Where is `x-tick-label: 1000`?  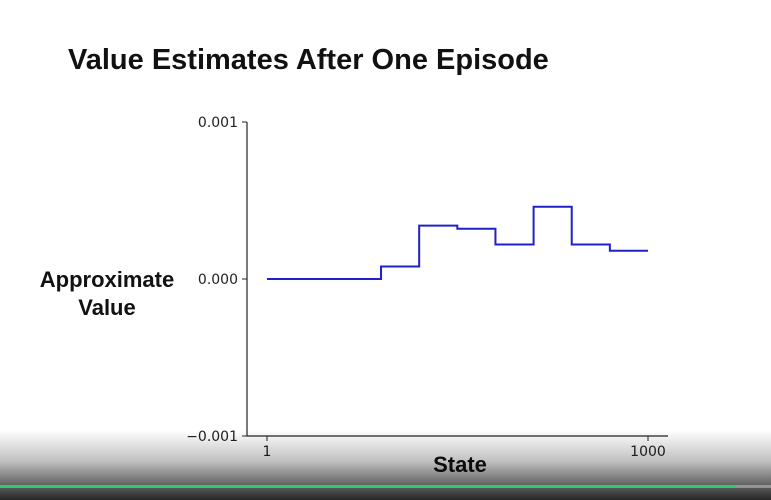 x-tick-label: 1000 is located at coordinates (648, 452).